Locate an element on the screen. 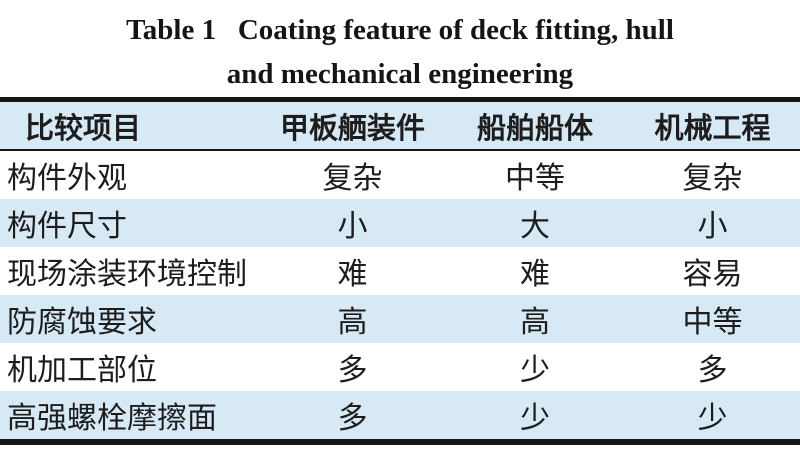 This screenshot has width=800, height=460. table-row-machined-parts: 机加工部位 多 少 多 is located at coordinates (400, 367).